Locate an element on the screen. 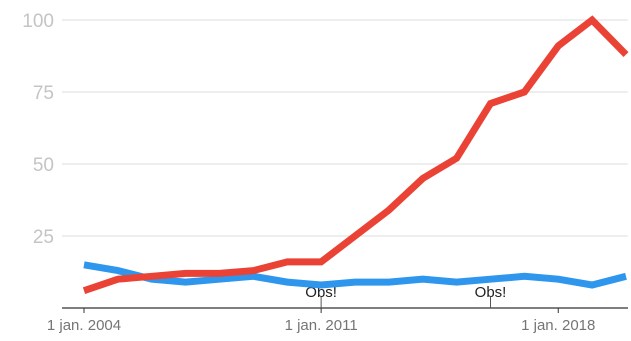 The image size is (631, 341). x-axis-ticks: 1 jan. 2004 1 jan. 2011 1 jan. 2018 is located at coordinates (321, 321).